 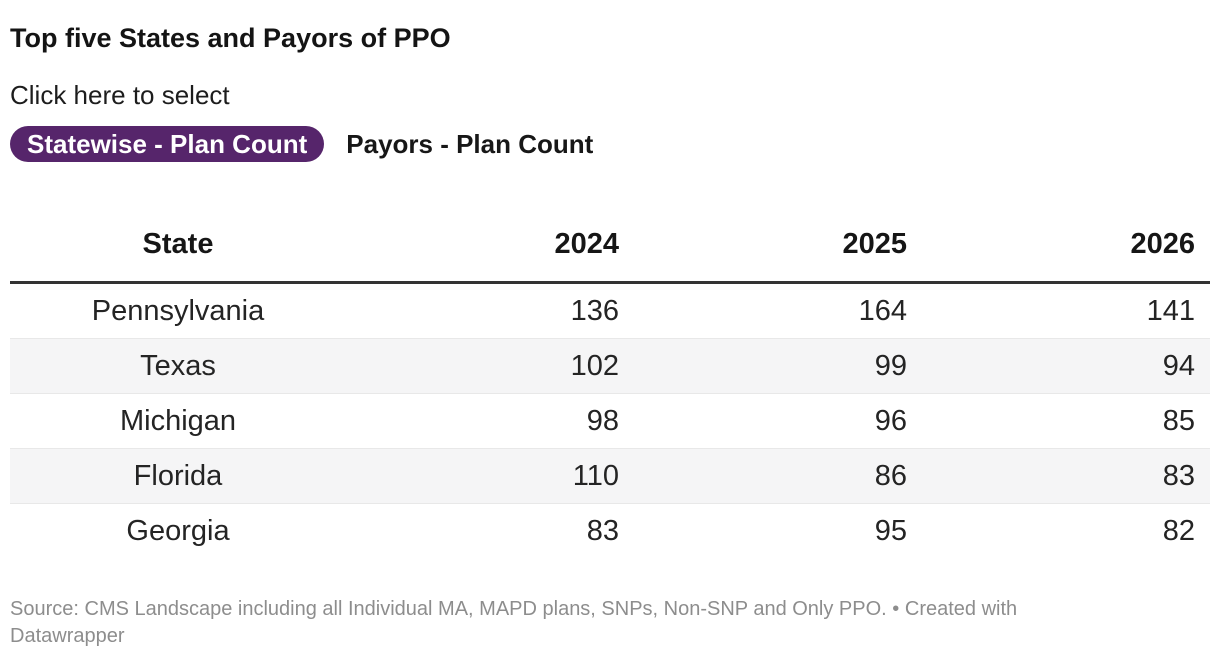 What do you see at coordinates (178, 366) in the screenshot?
I see `cell-state: Texas` at bounding box center [178, 366].